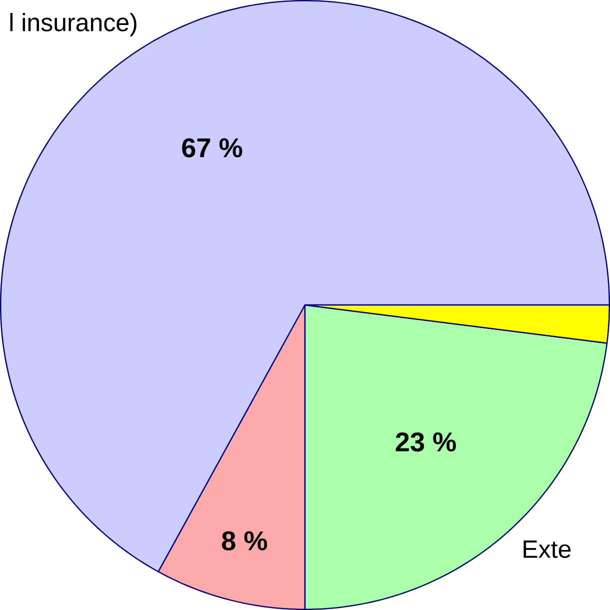 The image size is (610, 610). What do you see at coordinates (547, 549) in the screenshot?
I see `slice-label: Exte` at bounding box center [547, 549].